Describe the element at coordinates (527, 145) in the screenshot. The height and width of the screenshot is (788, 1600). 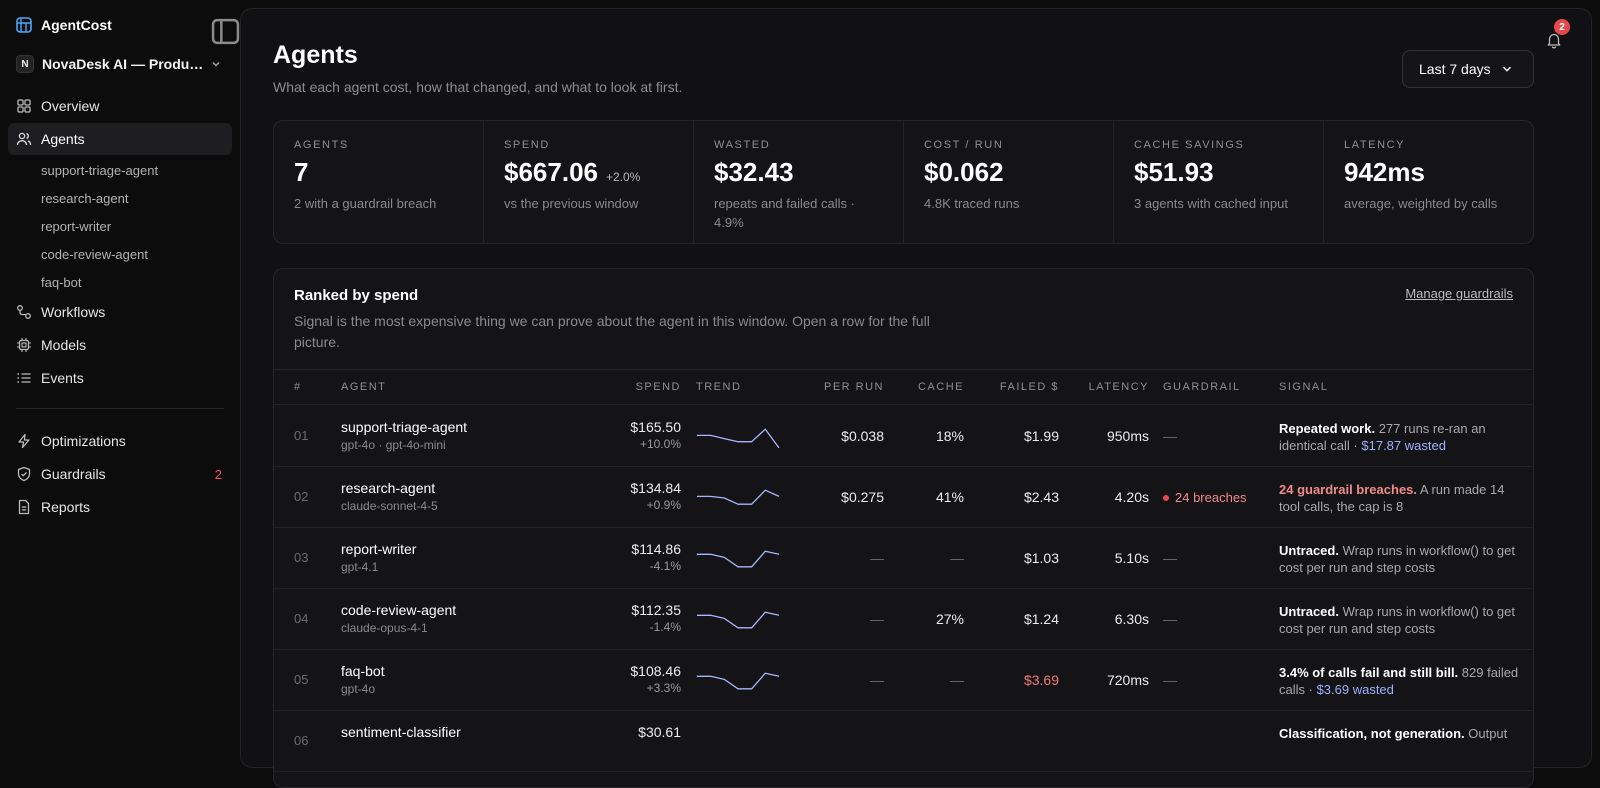
I see `stat-label: Spend` at that location.